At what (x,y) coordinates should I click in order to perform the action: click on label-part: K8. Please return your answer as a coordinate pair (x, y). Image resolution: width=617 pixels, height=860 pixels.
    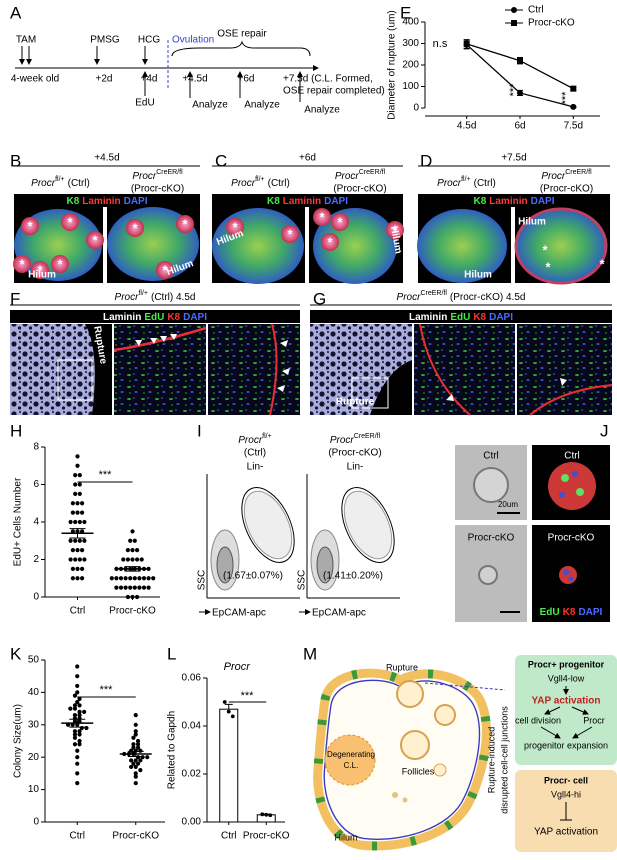
    Looking at the image, I should click on (479, 317).